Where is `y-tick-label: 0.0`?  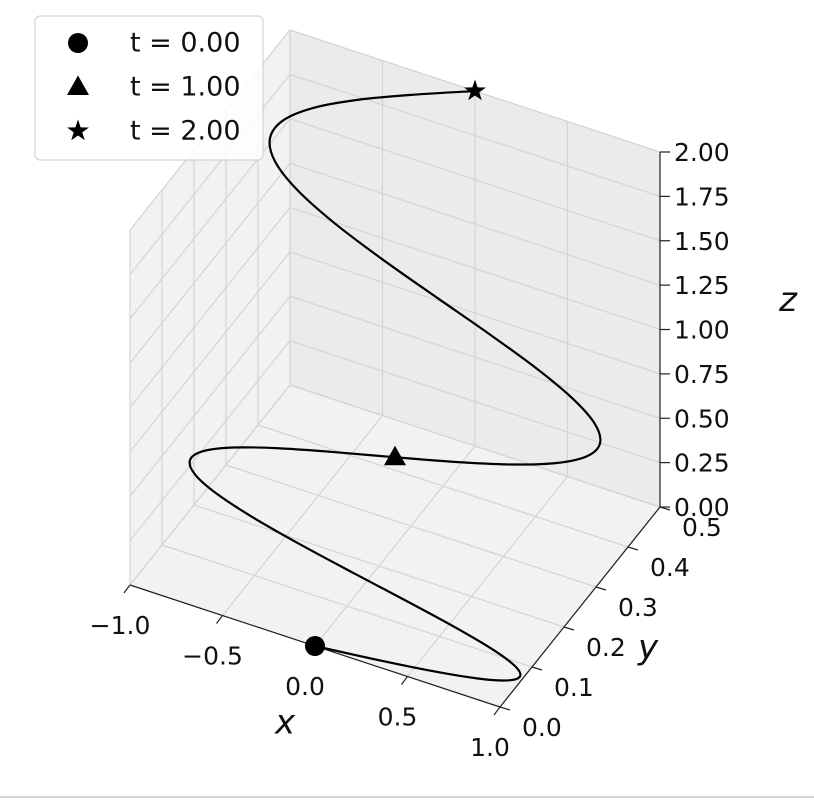 y-tick-label: 0.0 is located at coordinates (542, 727).